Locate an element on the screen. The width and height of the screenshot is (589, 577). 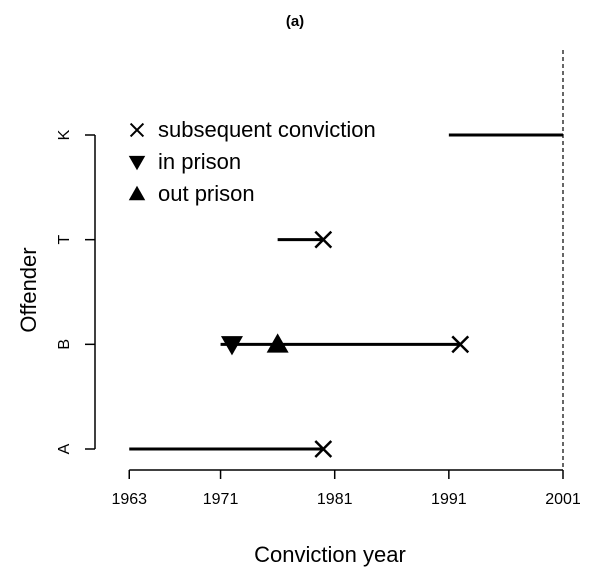
x-tick-label: 1963 is located at coordinates (129, 499).